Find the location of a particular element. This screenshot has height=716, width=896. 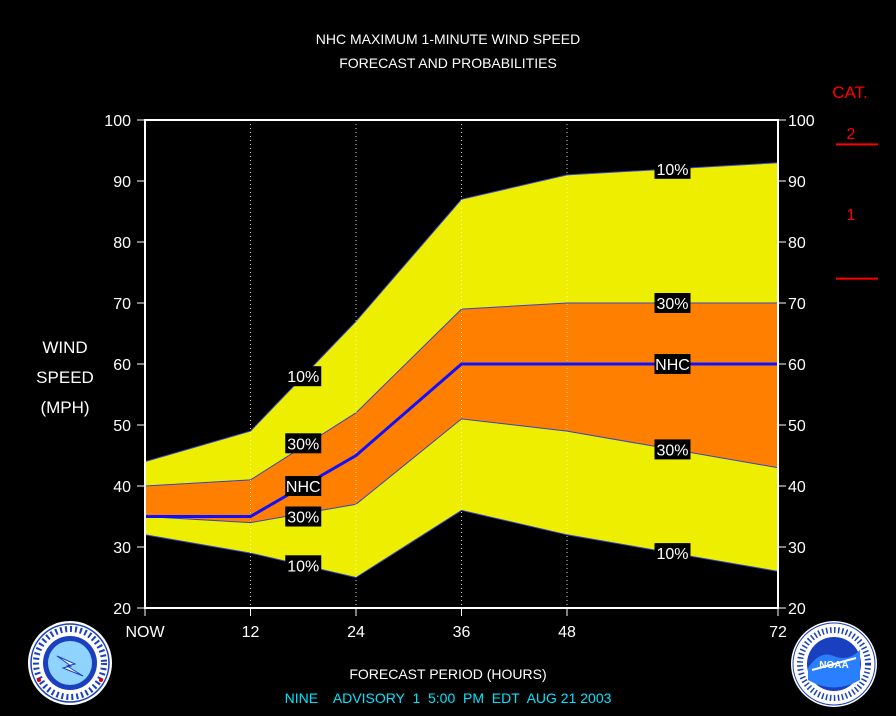

y-tick-label-right: 70 is located at coordinates (797, 304).